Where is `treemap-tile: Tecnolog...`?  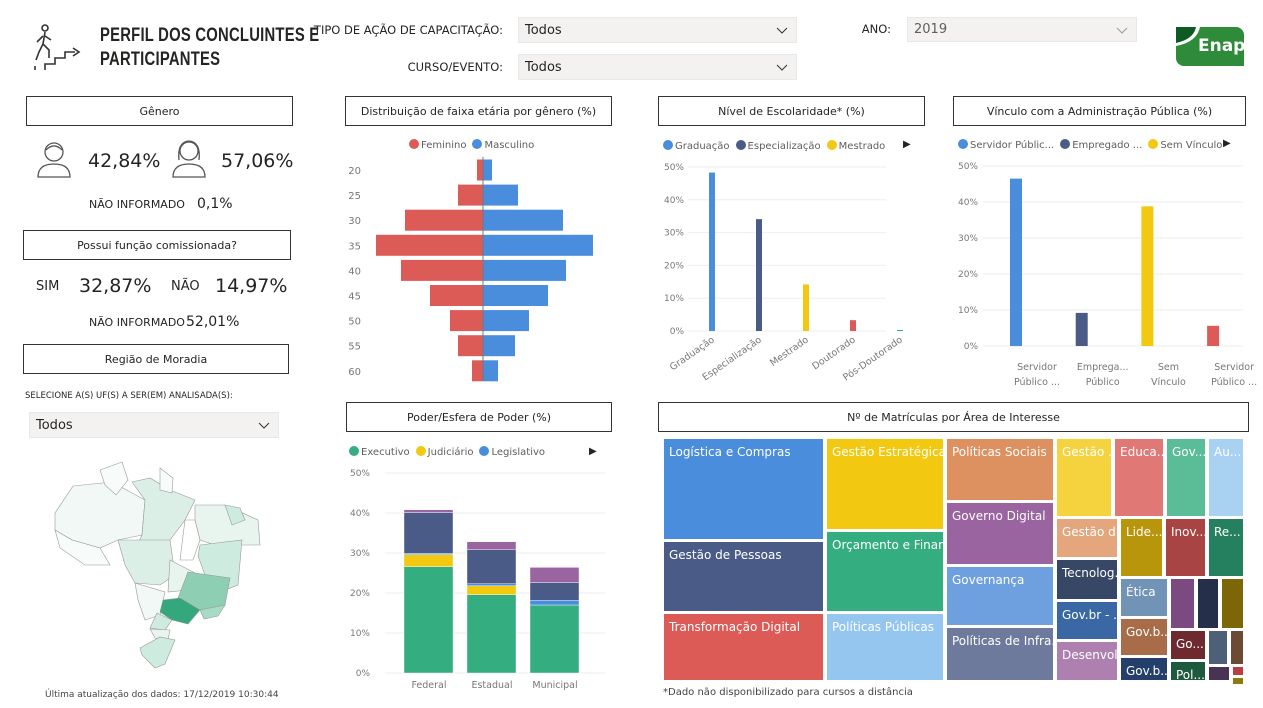
treemap-tile: Tecnolog... is located at coordinates (1087, 579).